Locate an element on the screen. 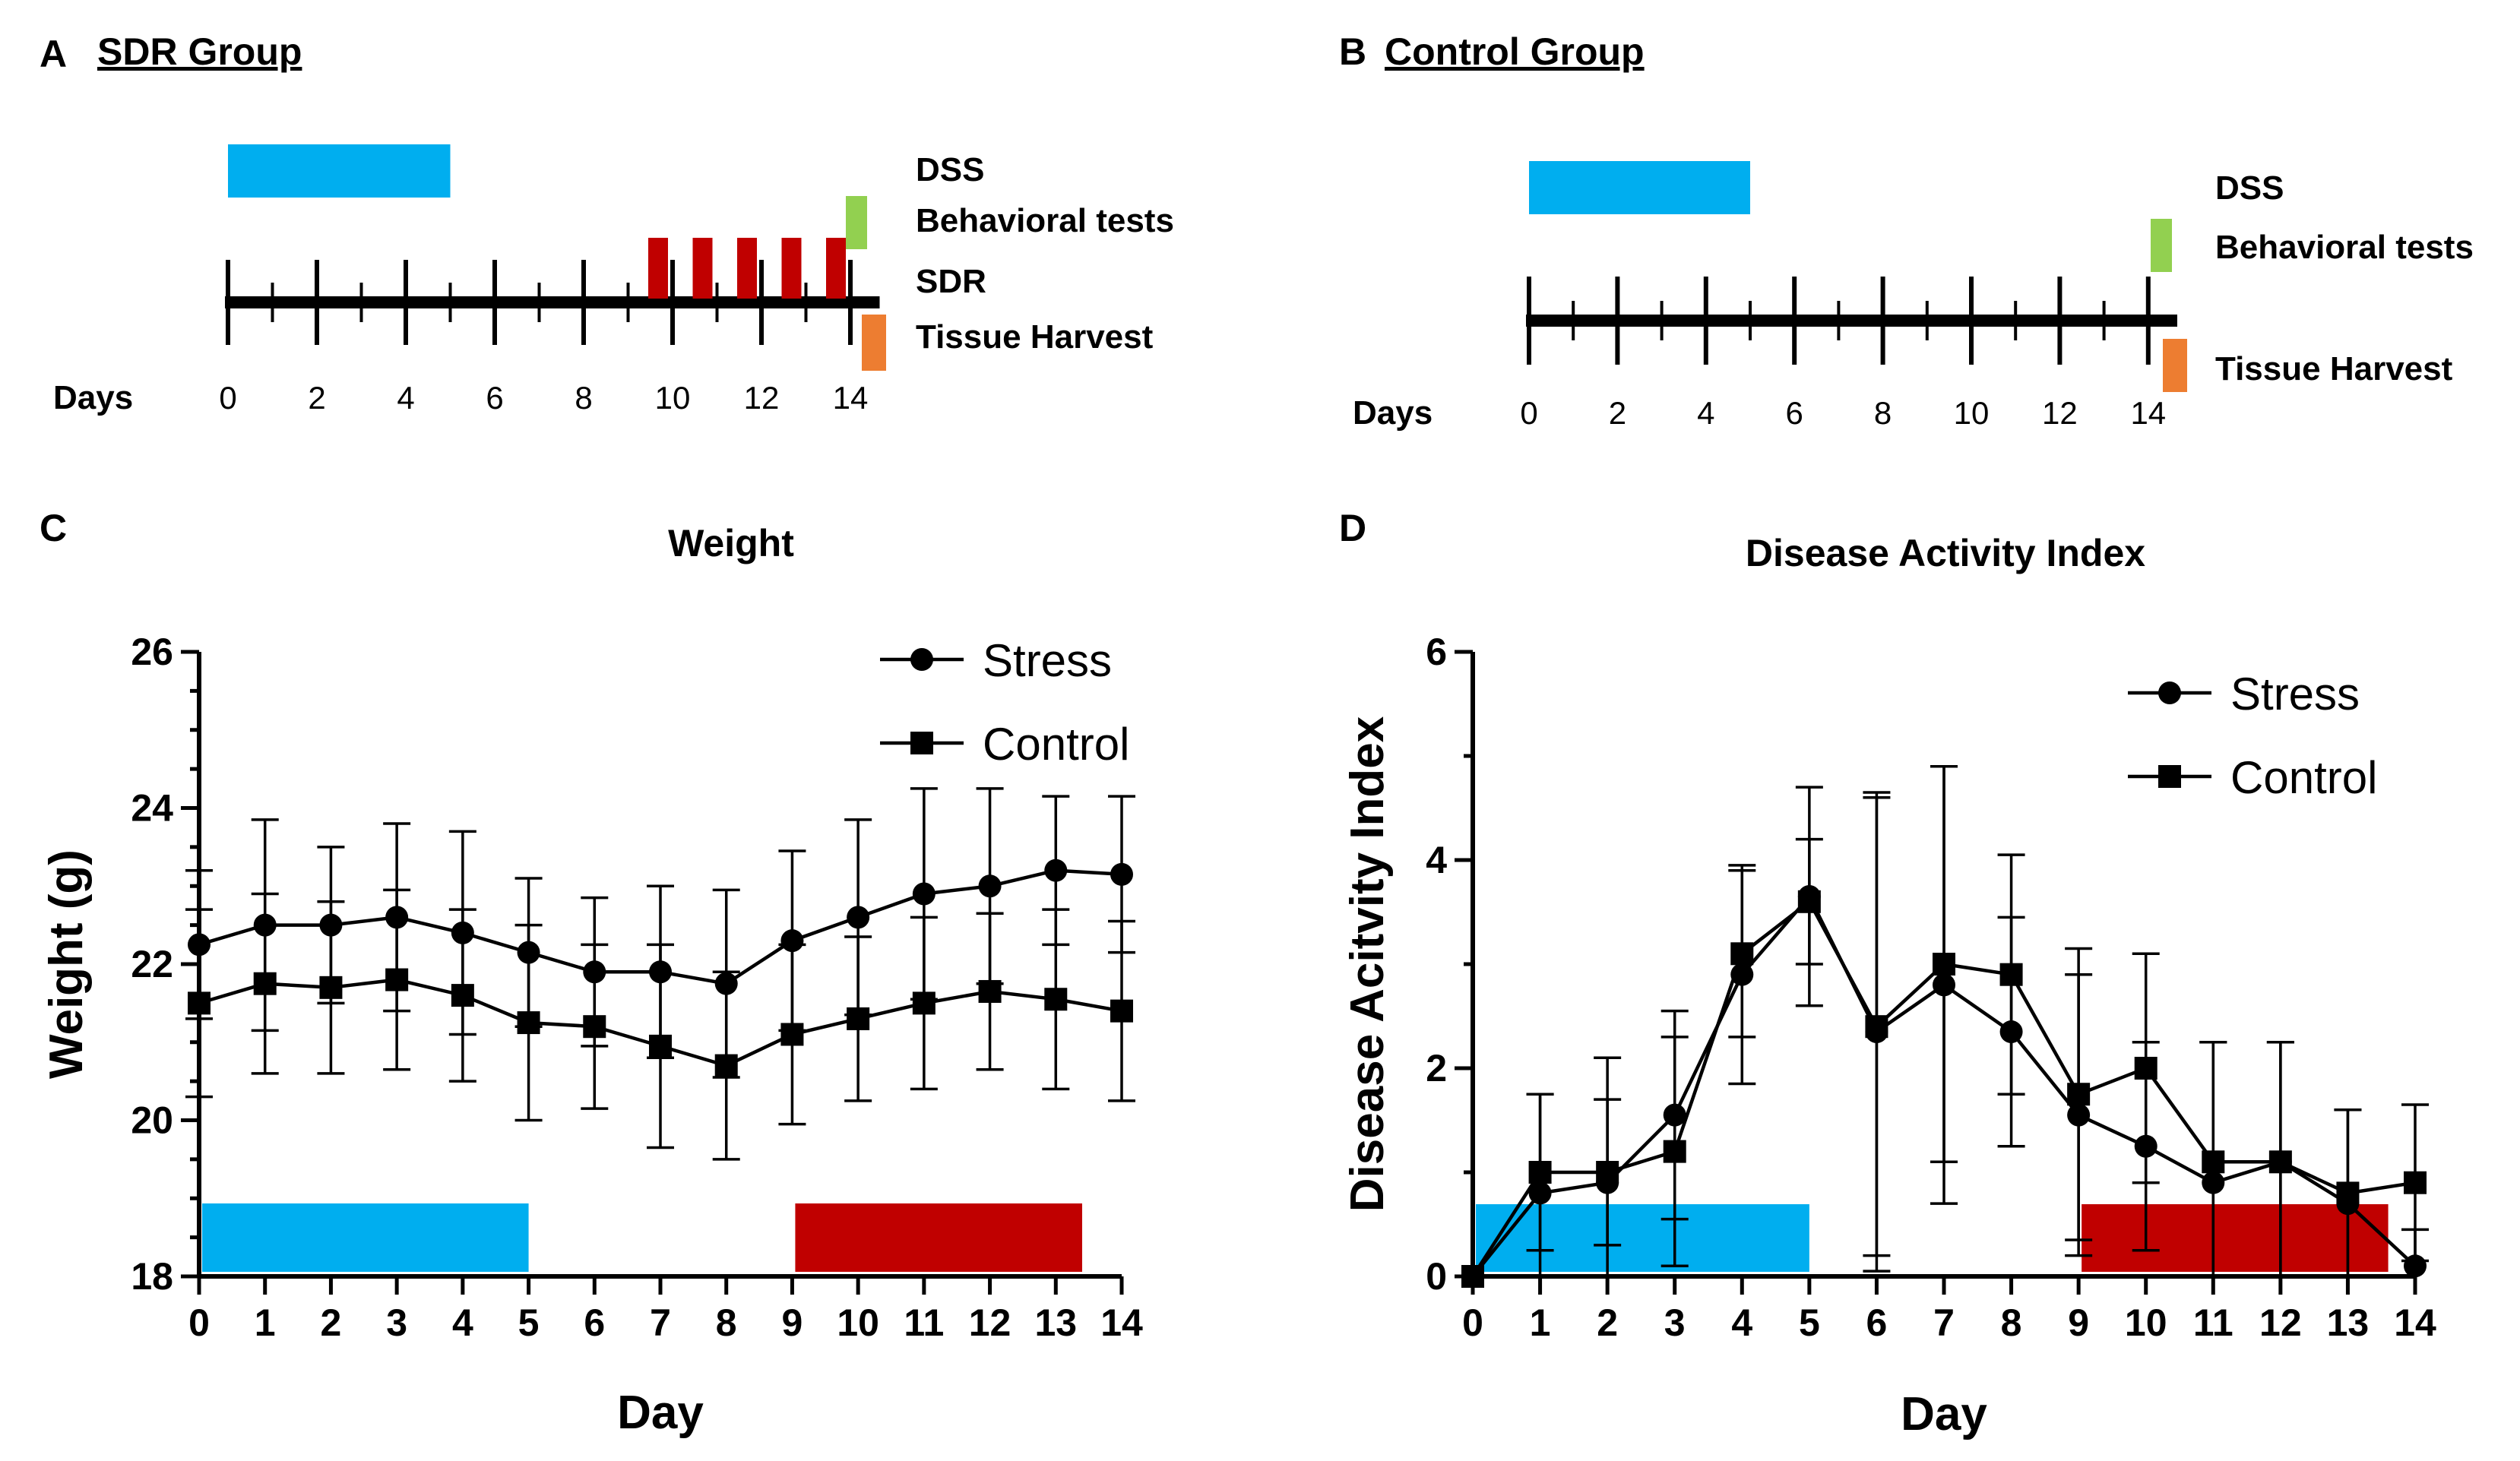  panel-d-letter: D is located at coordinates (1352, 528).